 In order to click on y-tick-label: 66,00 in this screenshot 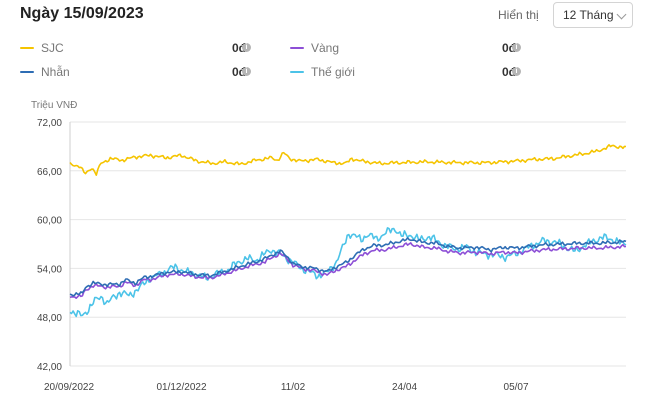, I will do `click(49, 172)`.